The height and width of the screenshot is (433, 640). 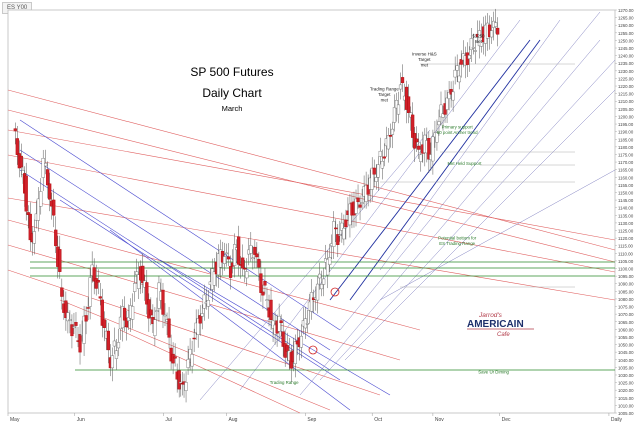 What do you see at coordinates (626, 139) in the screenshot?
I see `y-tick-label: 1185.00` at bounding box center [626, 139].